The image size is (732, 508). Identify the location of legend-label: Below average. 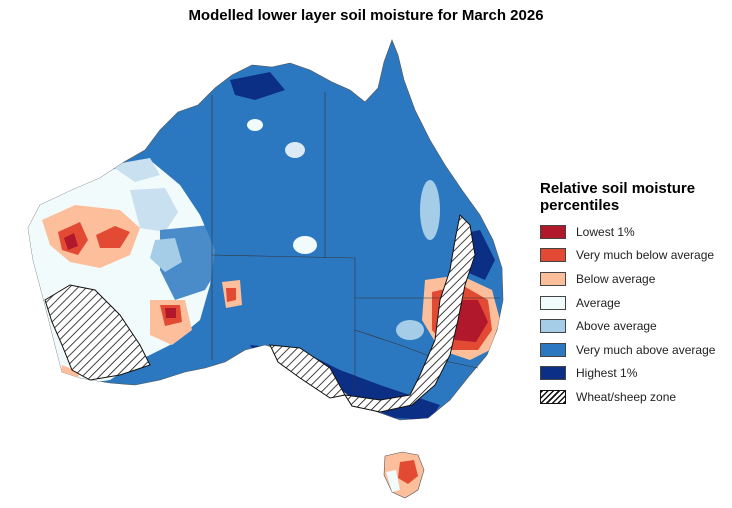
(616, 278).